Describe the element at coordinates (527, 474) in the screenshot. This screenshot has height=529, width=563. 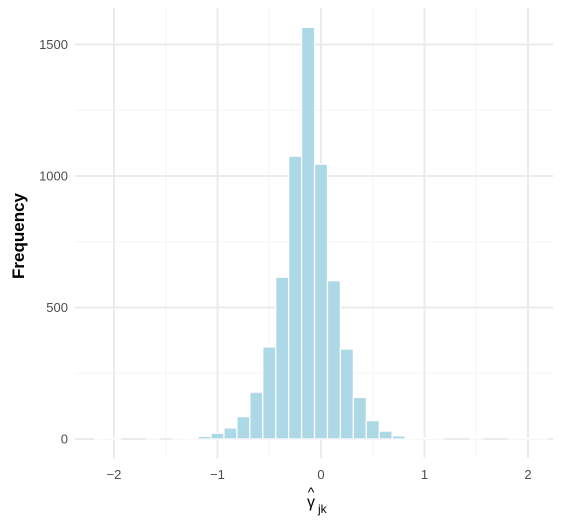
I see `x-tick-label: 2` at that location.